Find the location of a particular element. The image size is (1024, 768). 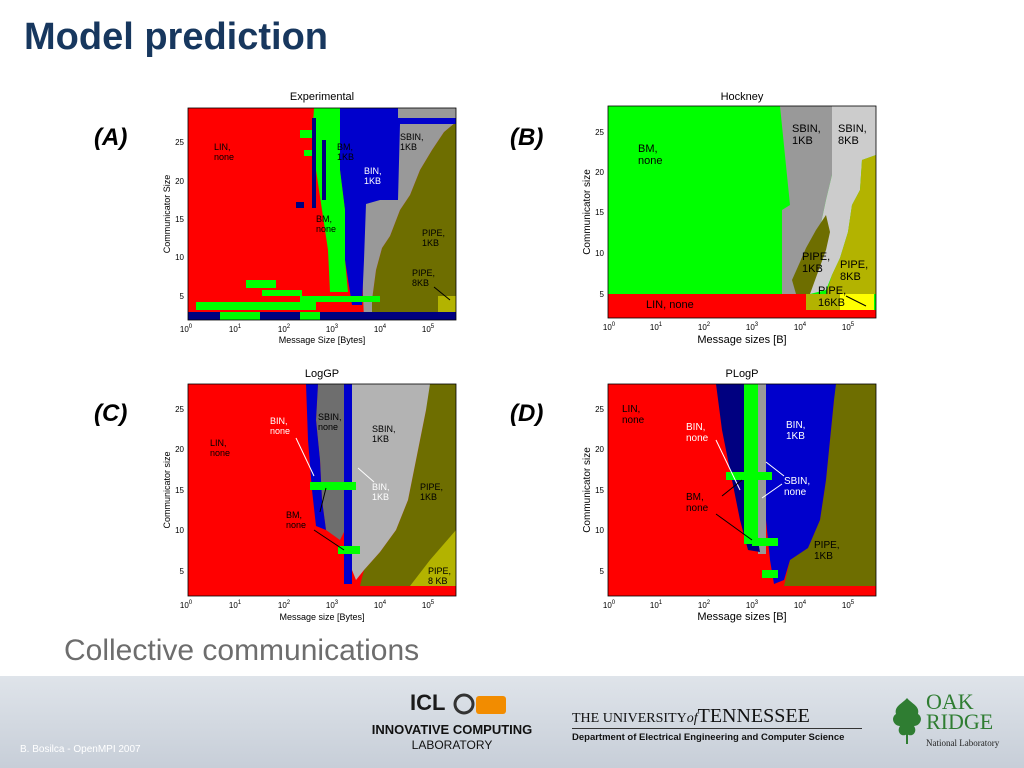

icl-logo-text: ICL is located at coordinates (428, 702).